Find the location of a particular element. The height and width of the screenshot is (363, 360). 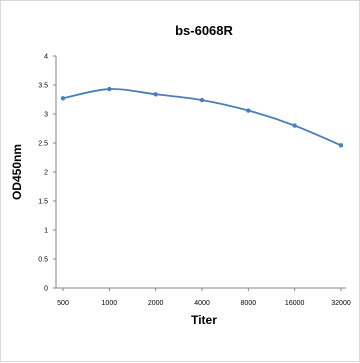

chart-title: bs-6068R is located at coordinates (204, 30).